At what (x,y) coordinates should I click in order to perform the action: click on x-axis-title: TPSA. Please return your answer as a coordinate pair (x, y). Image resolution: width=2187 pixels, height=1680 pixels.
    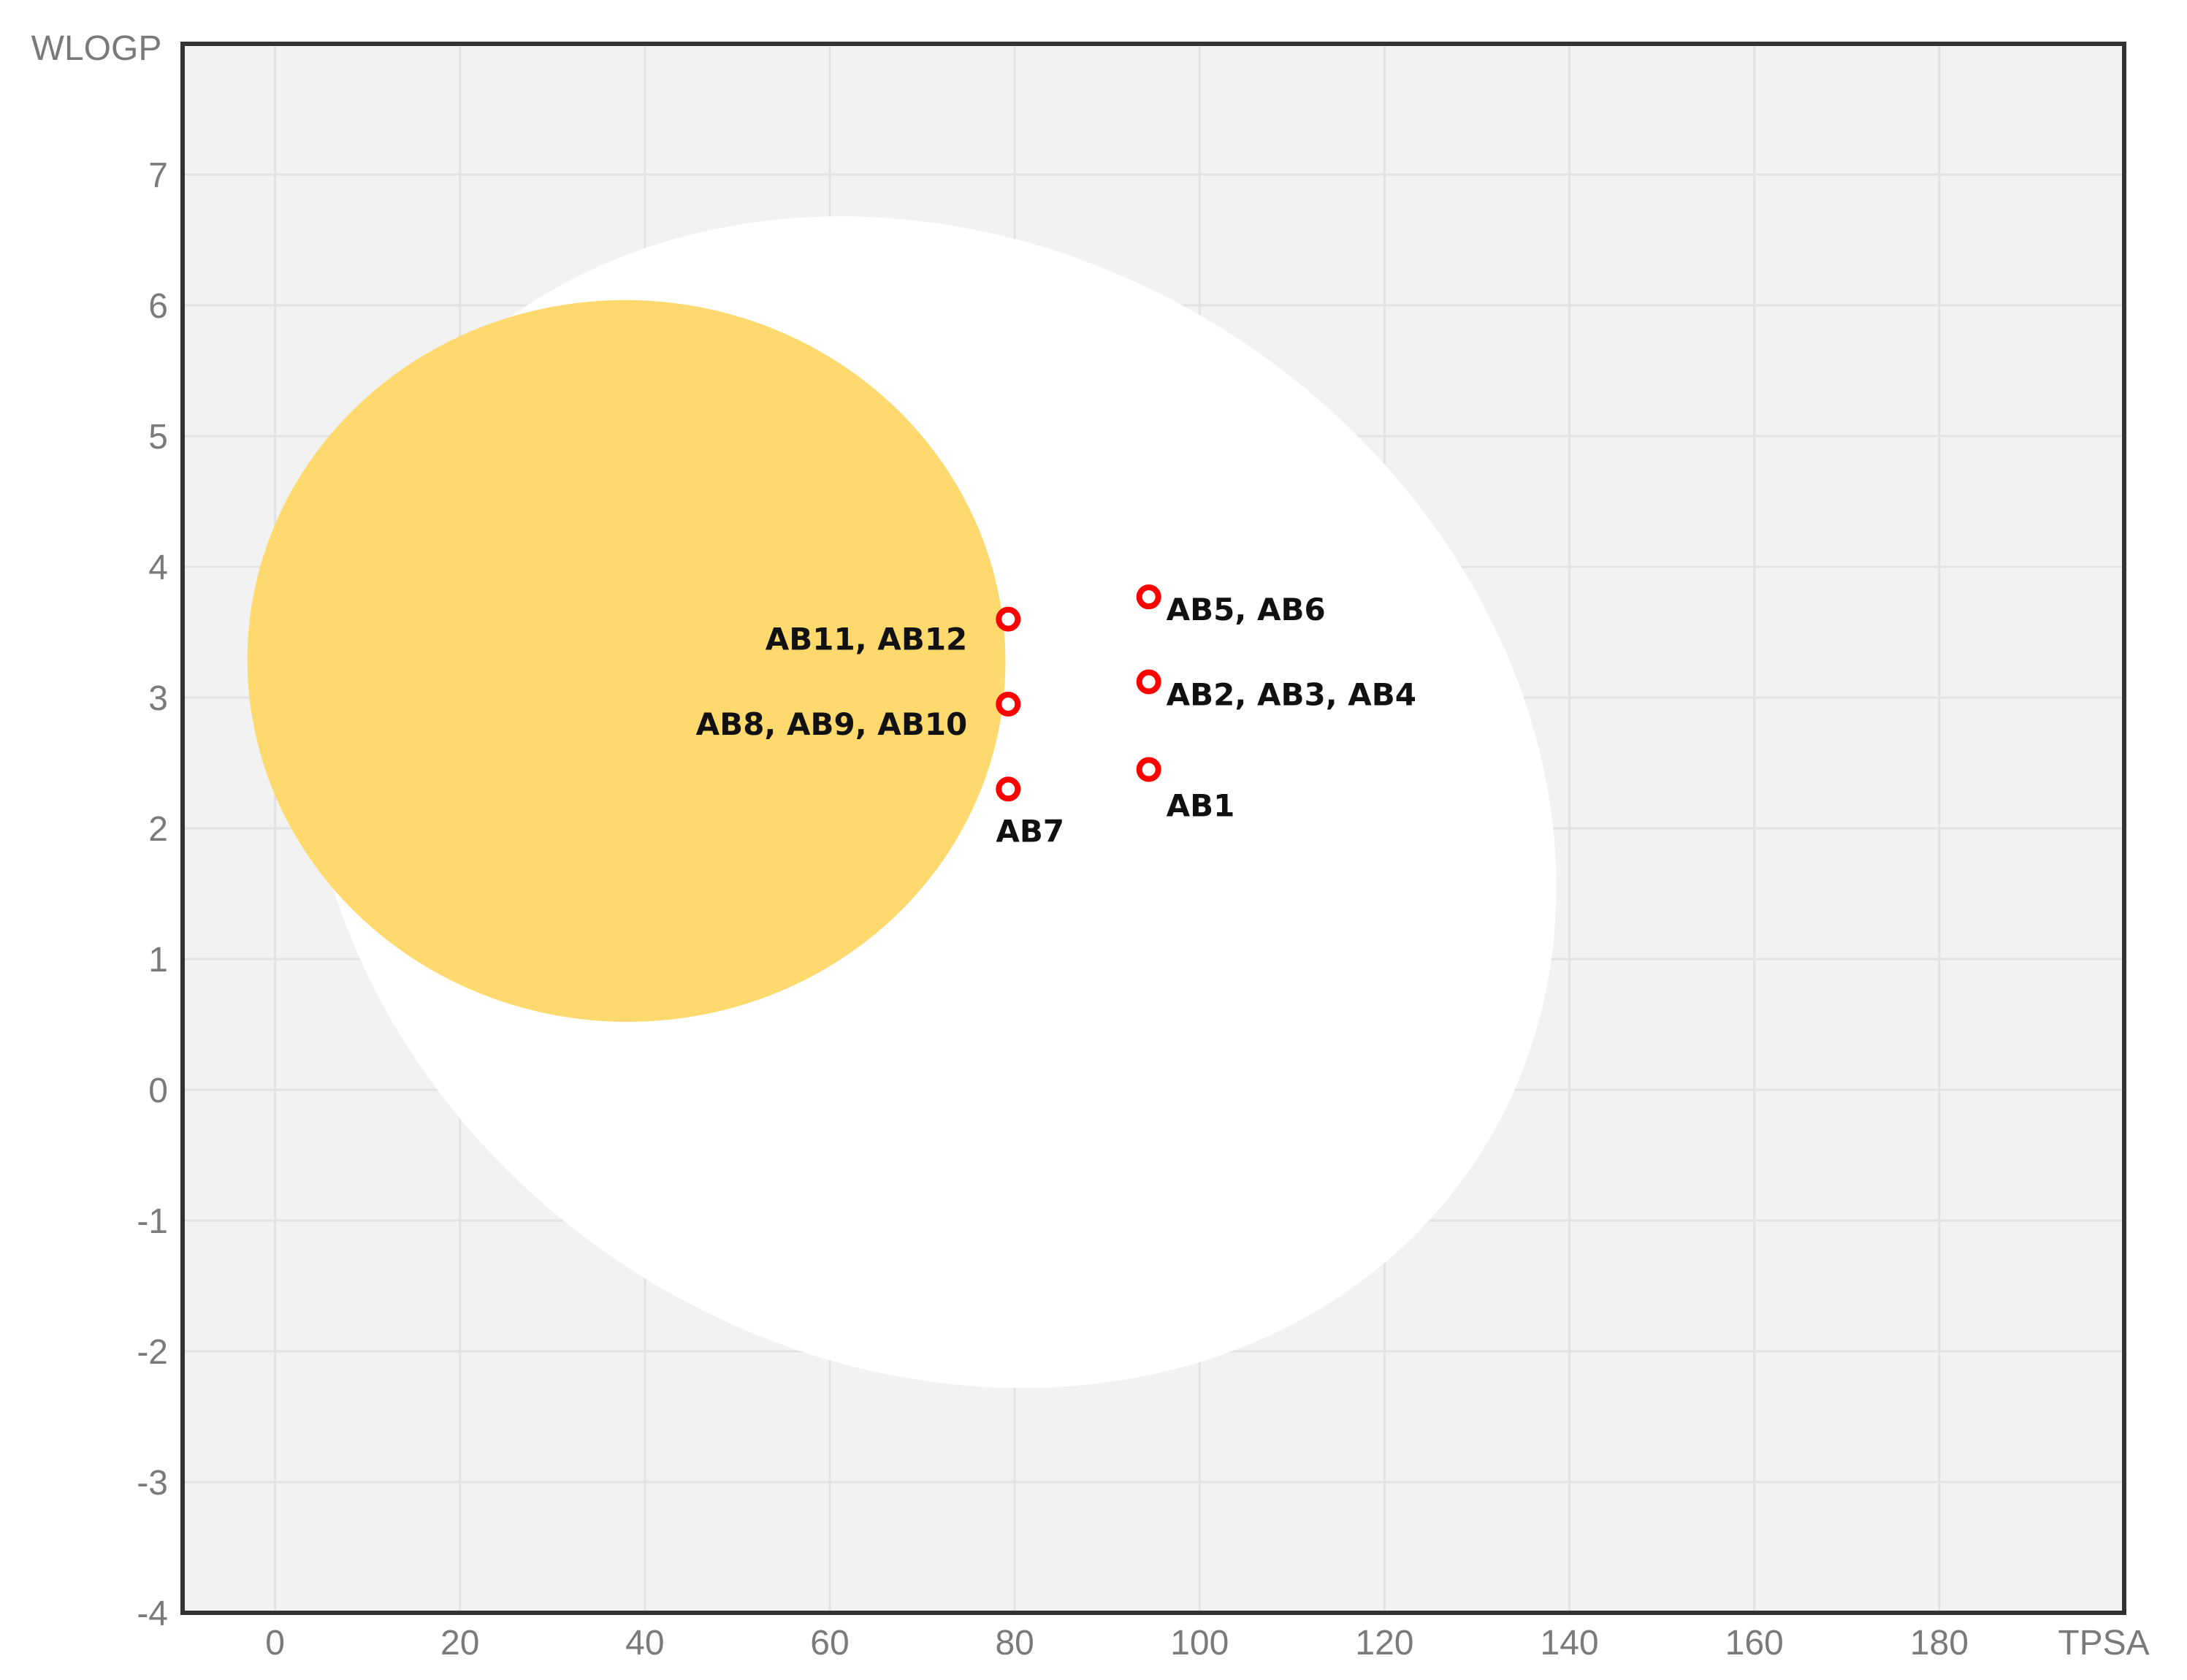
    Looking at the image, I should click on (2103, 1643).